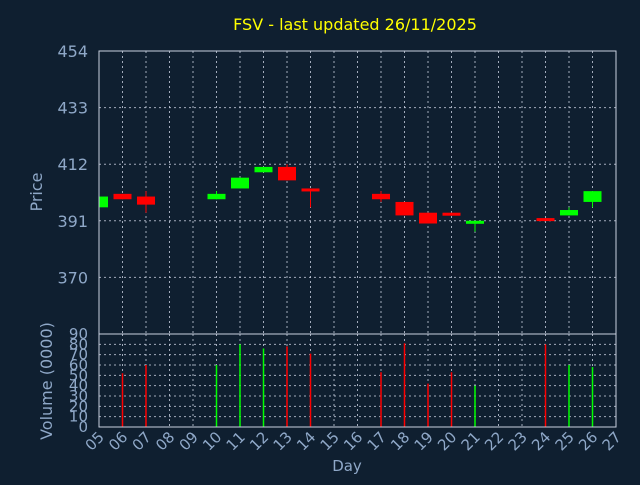  I want to click on price-tick-label: 391, so click(72, 221).